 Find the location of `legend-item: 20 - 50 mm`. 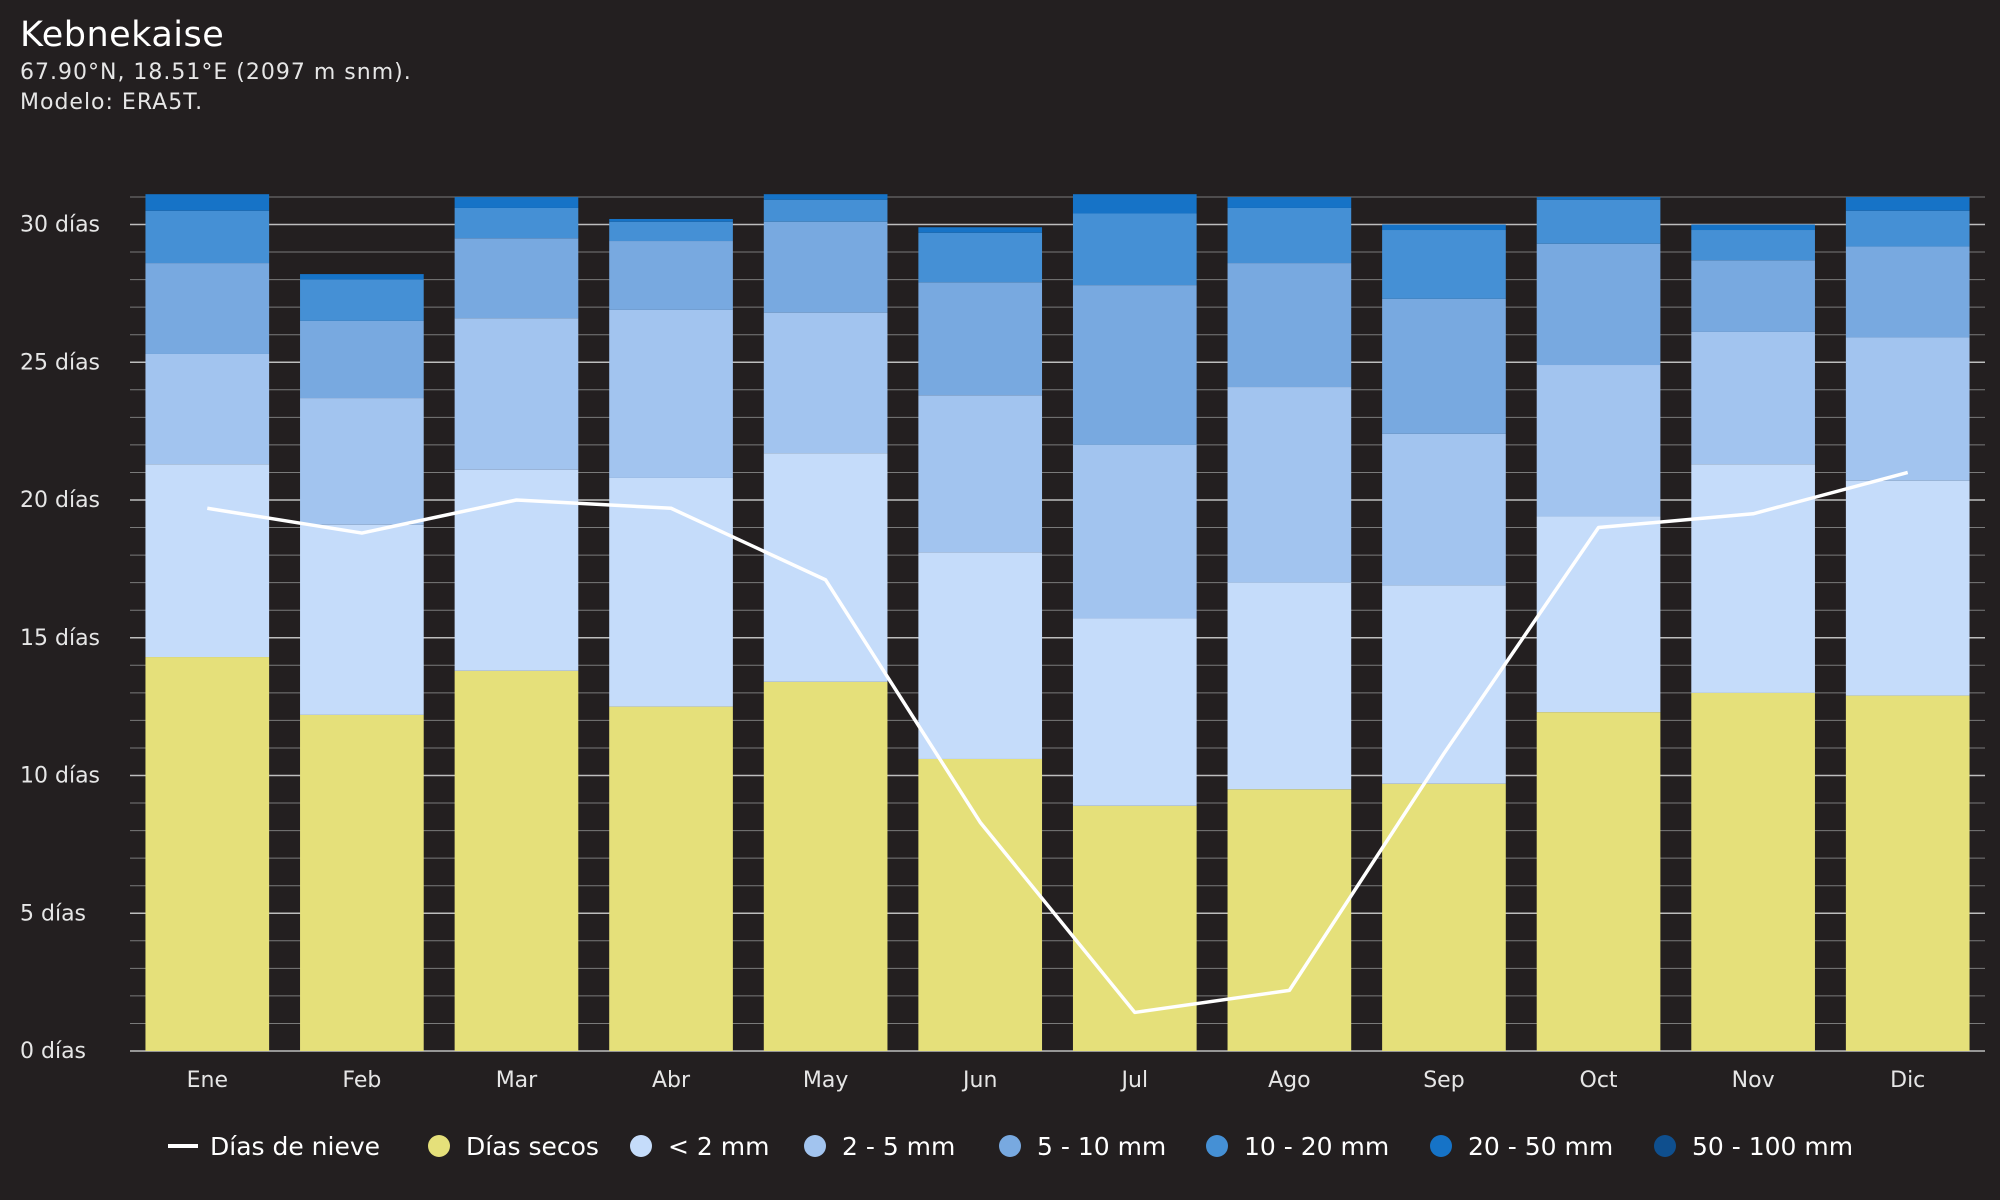

legend-item: 20 - 50 mm is located at coordinates (1521, 1146).